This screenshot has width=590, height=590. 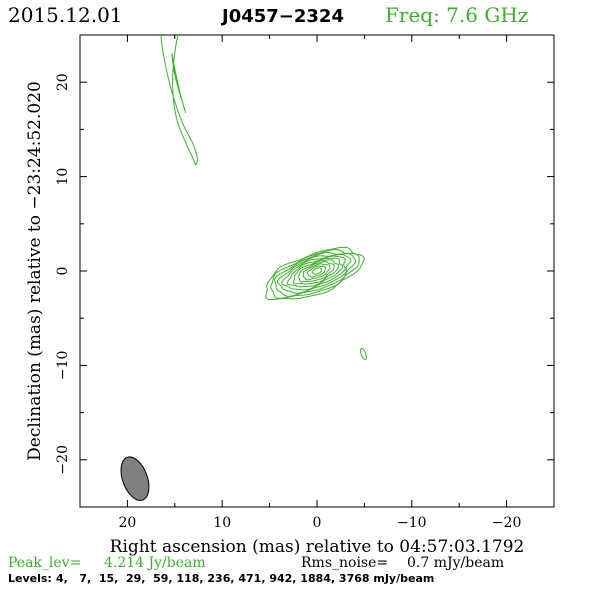 What do you see at coordinates (127, 523) in the screenshot?
I see `x-tick-label: 20` at bounding box center [127, 523].